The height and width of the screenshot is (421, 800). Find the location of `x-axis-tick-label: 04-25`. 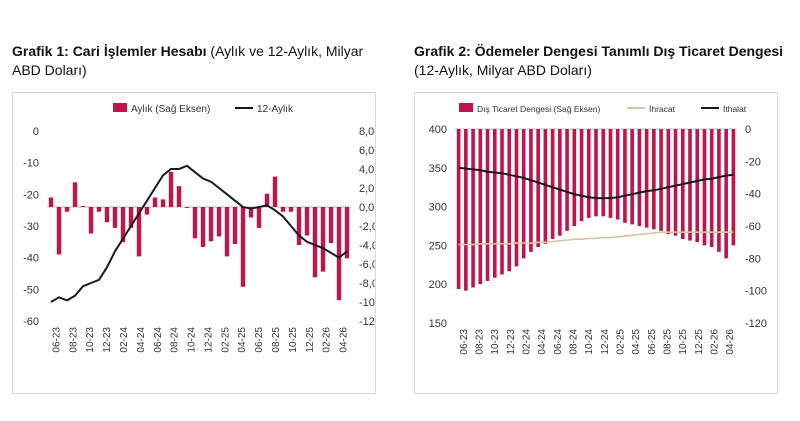

x-axis-tick-label: 04-25 is located at coordinates (242, 340).